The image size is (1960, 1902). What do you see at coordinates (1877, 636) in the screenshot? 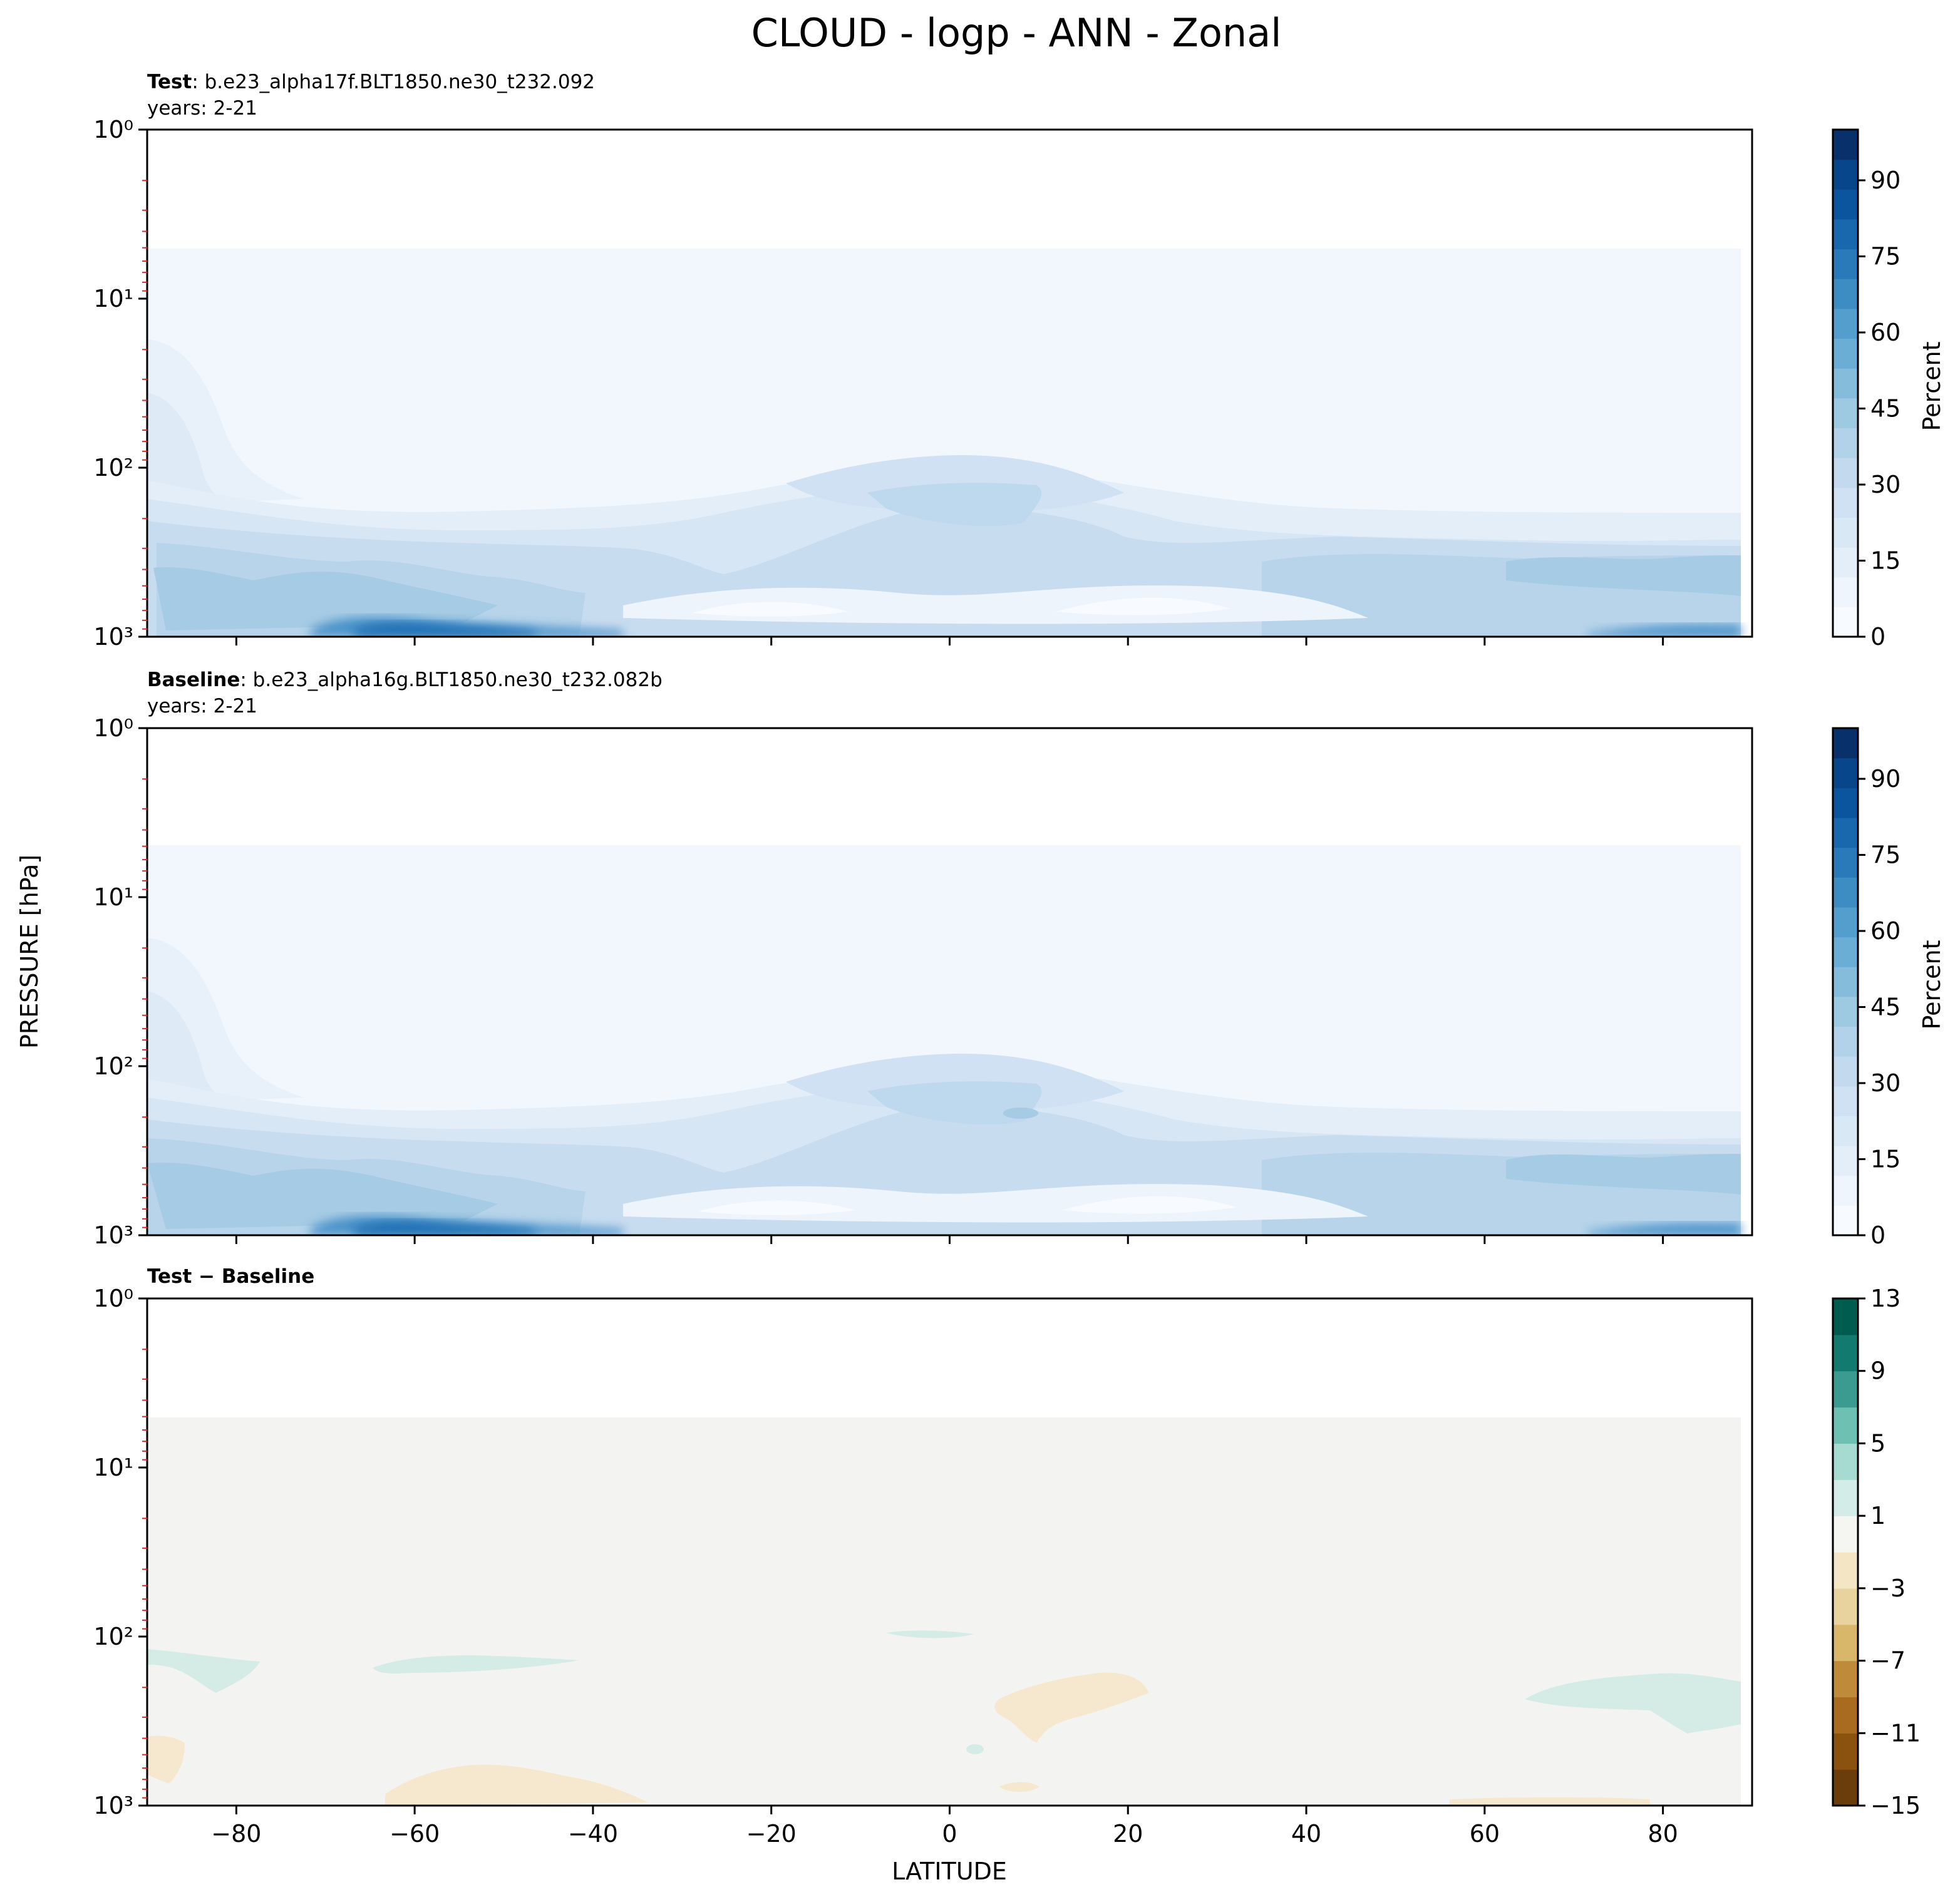
I see `colorbar-tick-label: 0` at bounding box center [1877, 636].